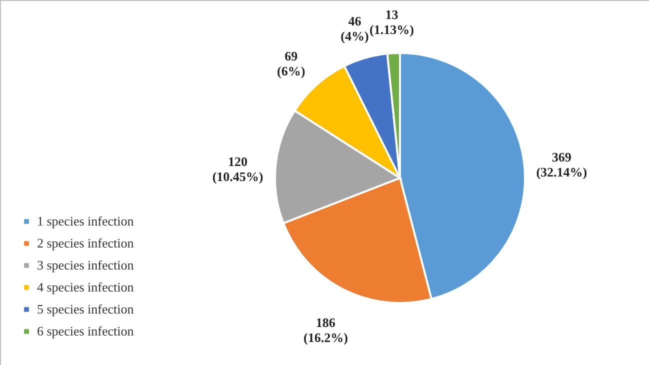 The image size is (649, 365). Describe the element at coordinates (85, 243) in the screenshot. I see `legend-label: 2 species infection` at that location.